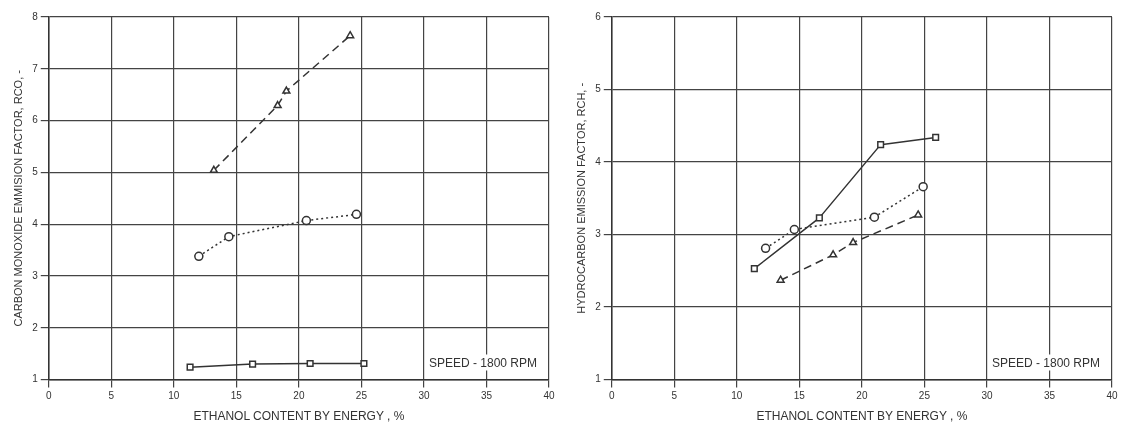 The height and width of the screenshot is (444, 1134). Describe the element at coordinates (580, 198) in the screenshot. I see `y-axis-title: HYDROCARBON EMISSION FACTOR, RCH, -` at that location.